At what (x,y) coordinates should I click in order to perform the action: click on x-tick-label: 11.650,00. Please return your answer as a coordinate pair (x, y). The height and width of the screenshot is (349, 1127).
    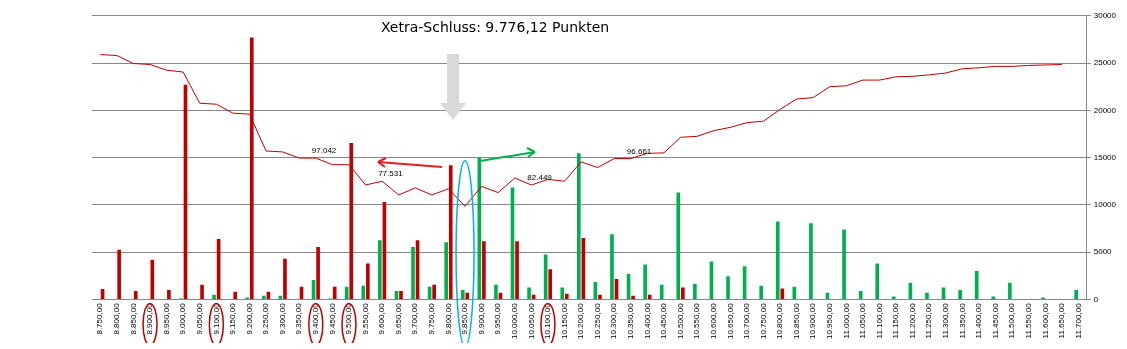
    Looking at the image, I should click on (1062, 320).